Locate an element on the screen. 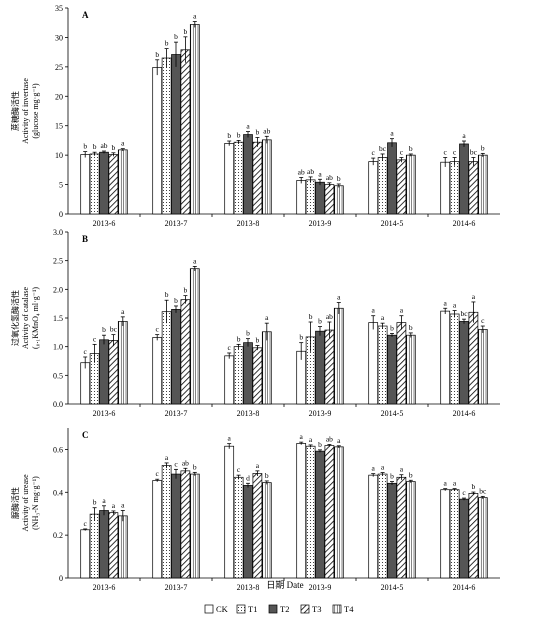 This screenshot has width=533, height=621. panel-letter: C is located at coordinates (85, 435).